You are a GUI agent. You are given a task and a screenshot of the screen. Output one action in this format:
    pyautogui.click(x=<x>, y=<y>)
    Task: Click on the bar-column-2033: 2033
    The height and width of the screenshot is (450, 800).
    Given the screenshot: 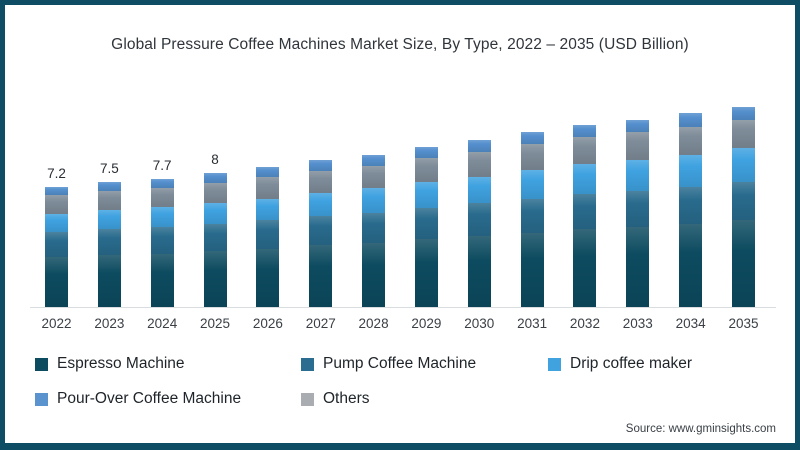 What is the action you would take?
    pyautogui.click(x=638, y=215)
    